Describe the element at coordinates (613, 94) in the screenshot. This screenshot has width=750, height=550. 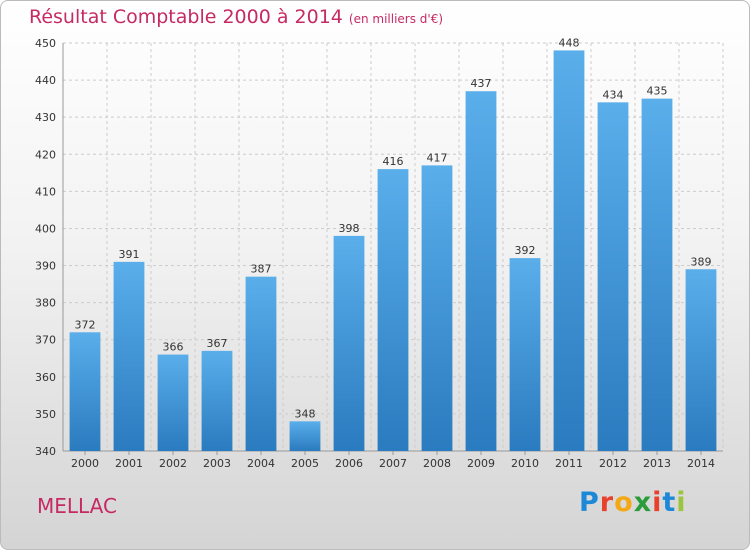
I see `bar-value-label: 434` at that location.